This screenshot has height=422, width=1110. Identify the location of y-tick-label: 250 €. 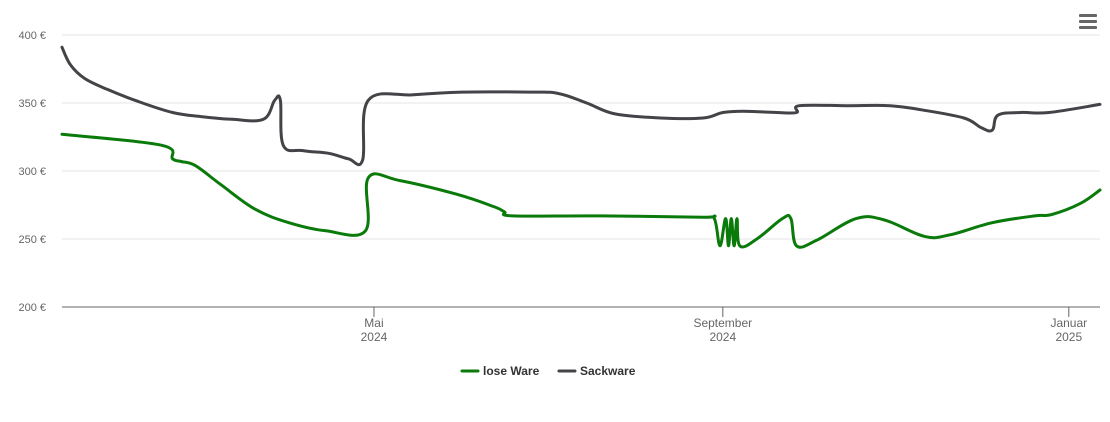
(32, 240).